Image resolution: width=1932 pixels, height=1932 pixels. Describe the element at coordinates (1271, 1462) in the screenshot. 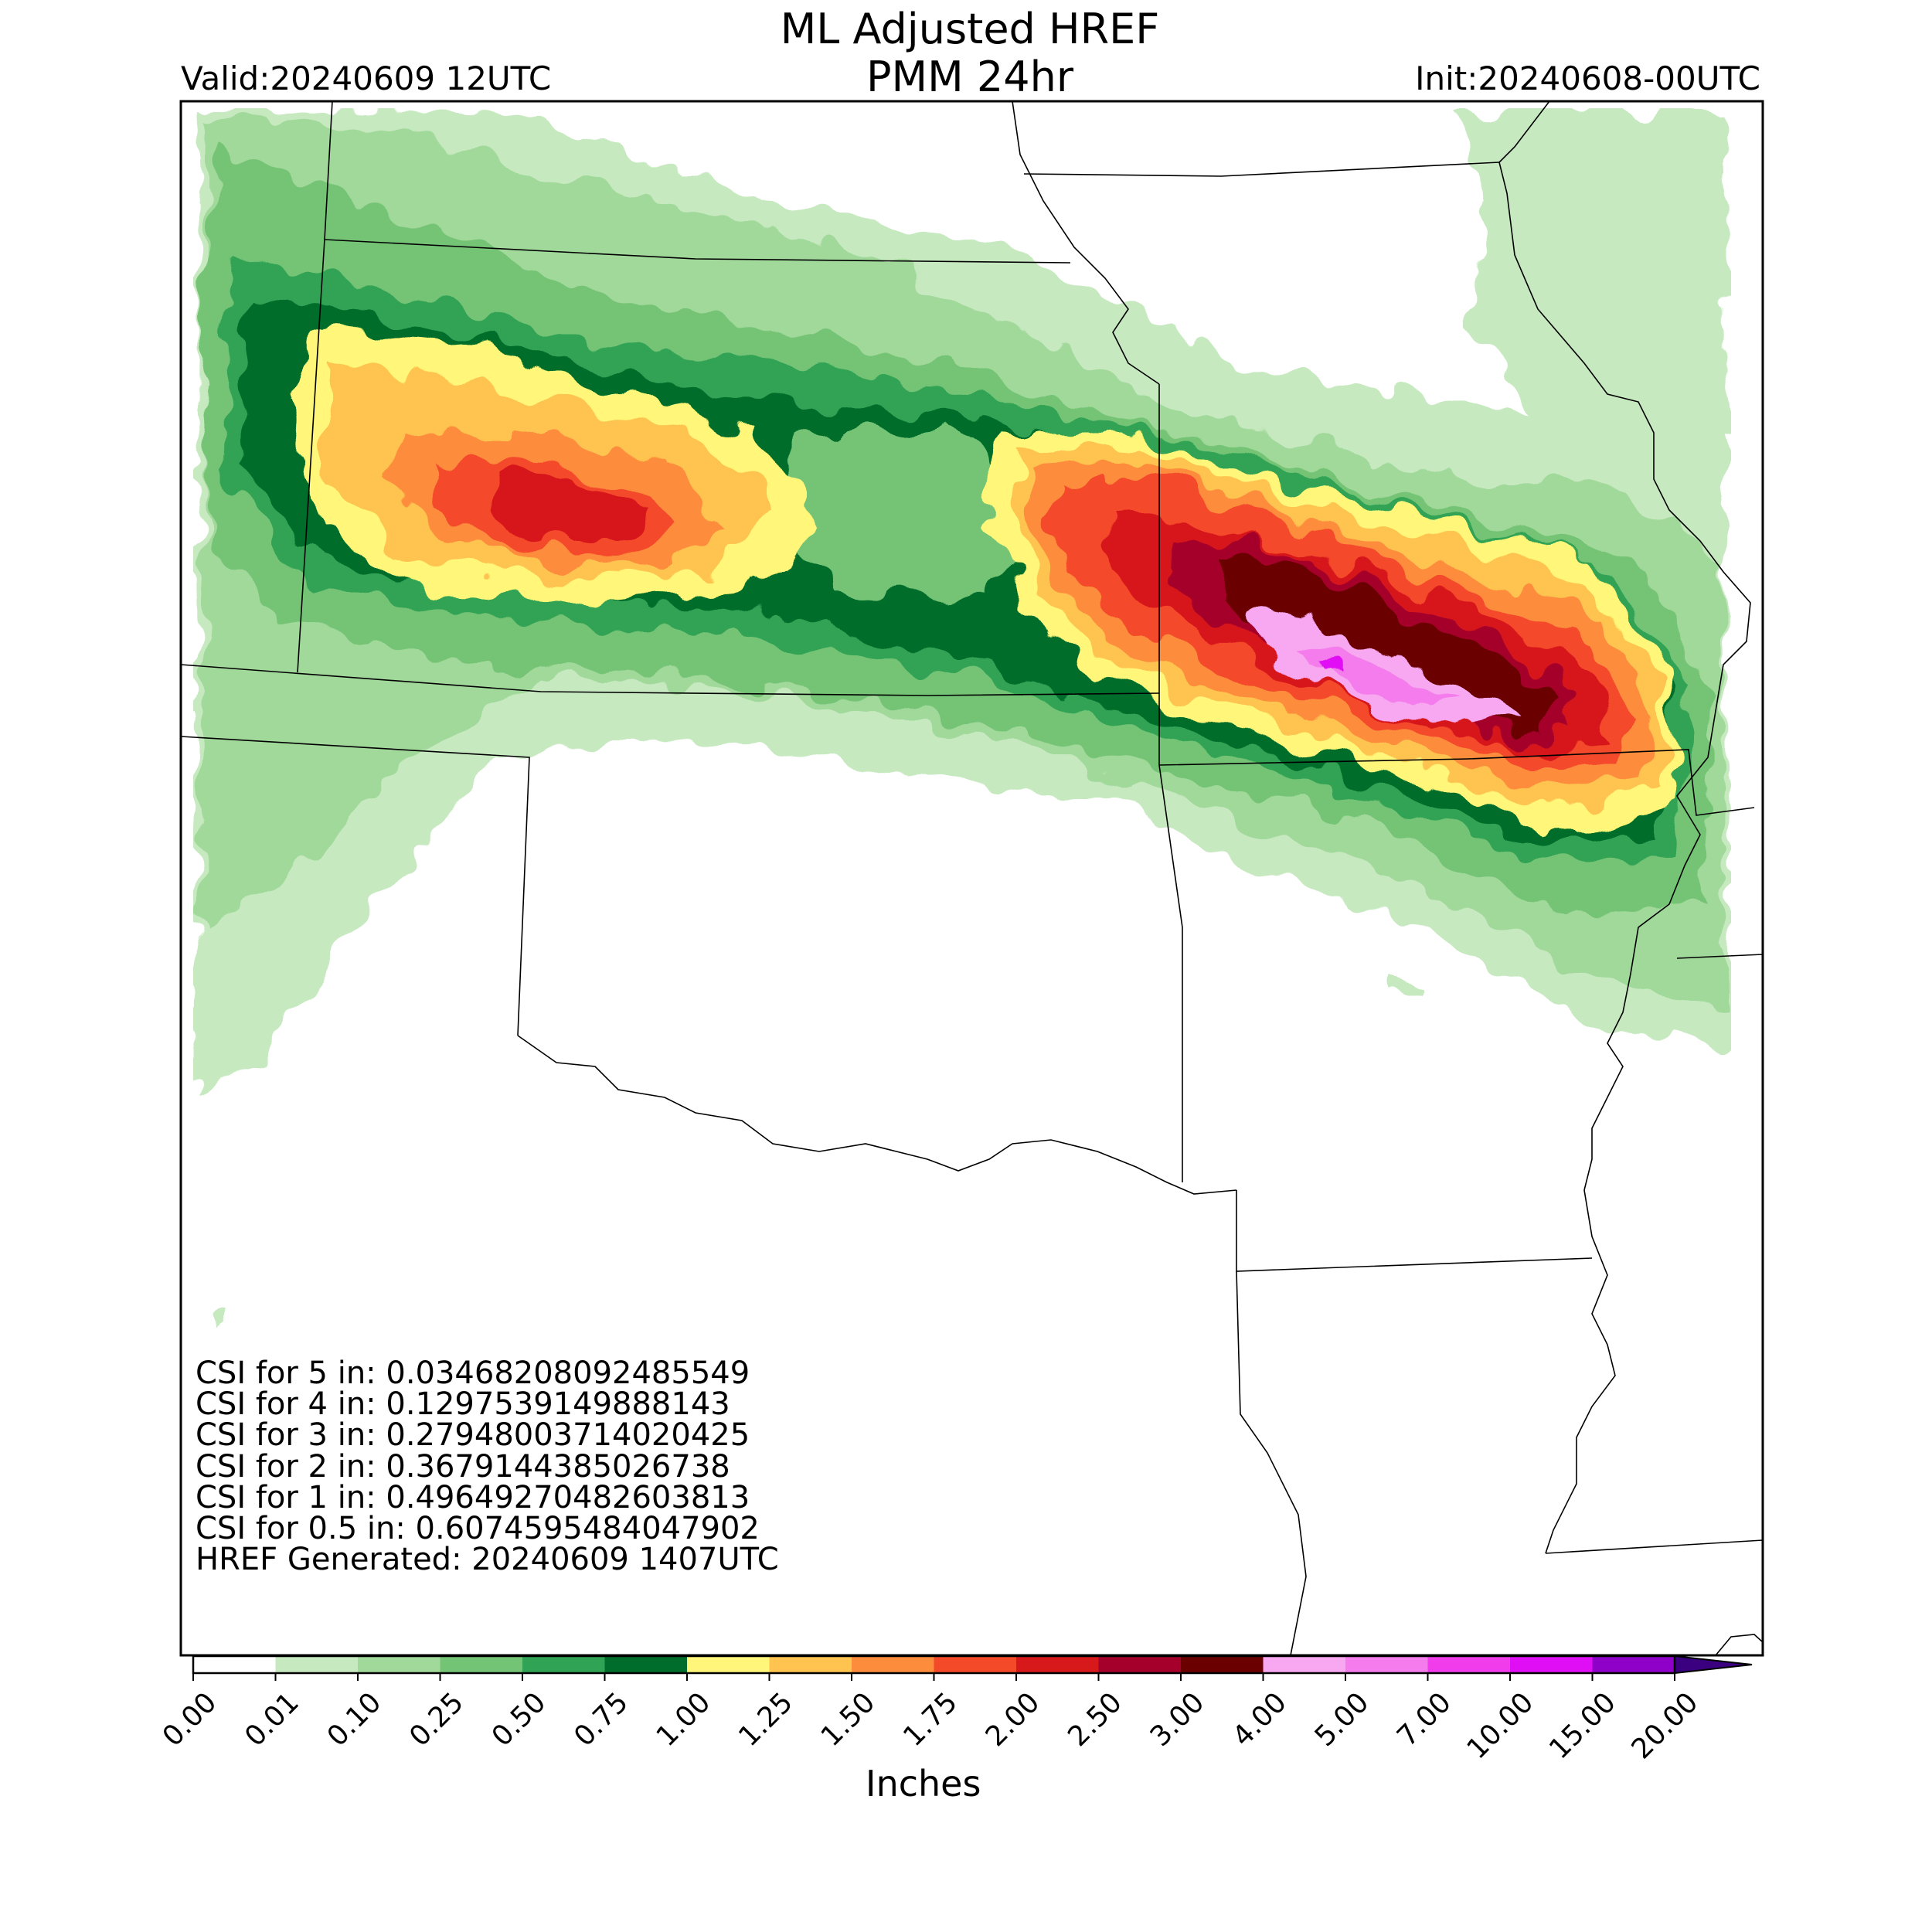

I see `boundary-arkansas-texas` at that location.